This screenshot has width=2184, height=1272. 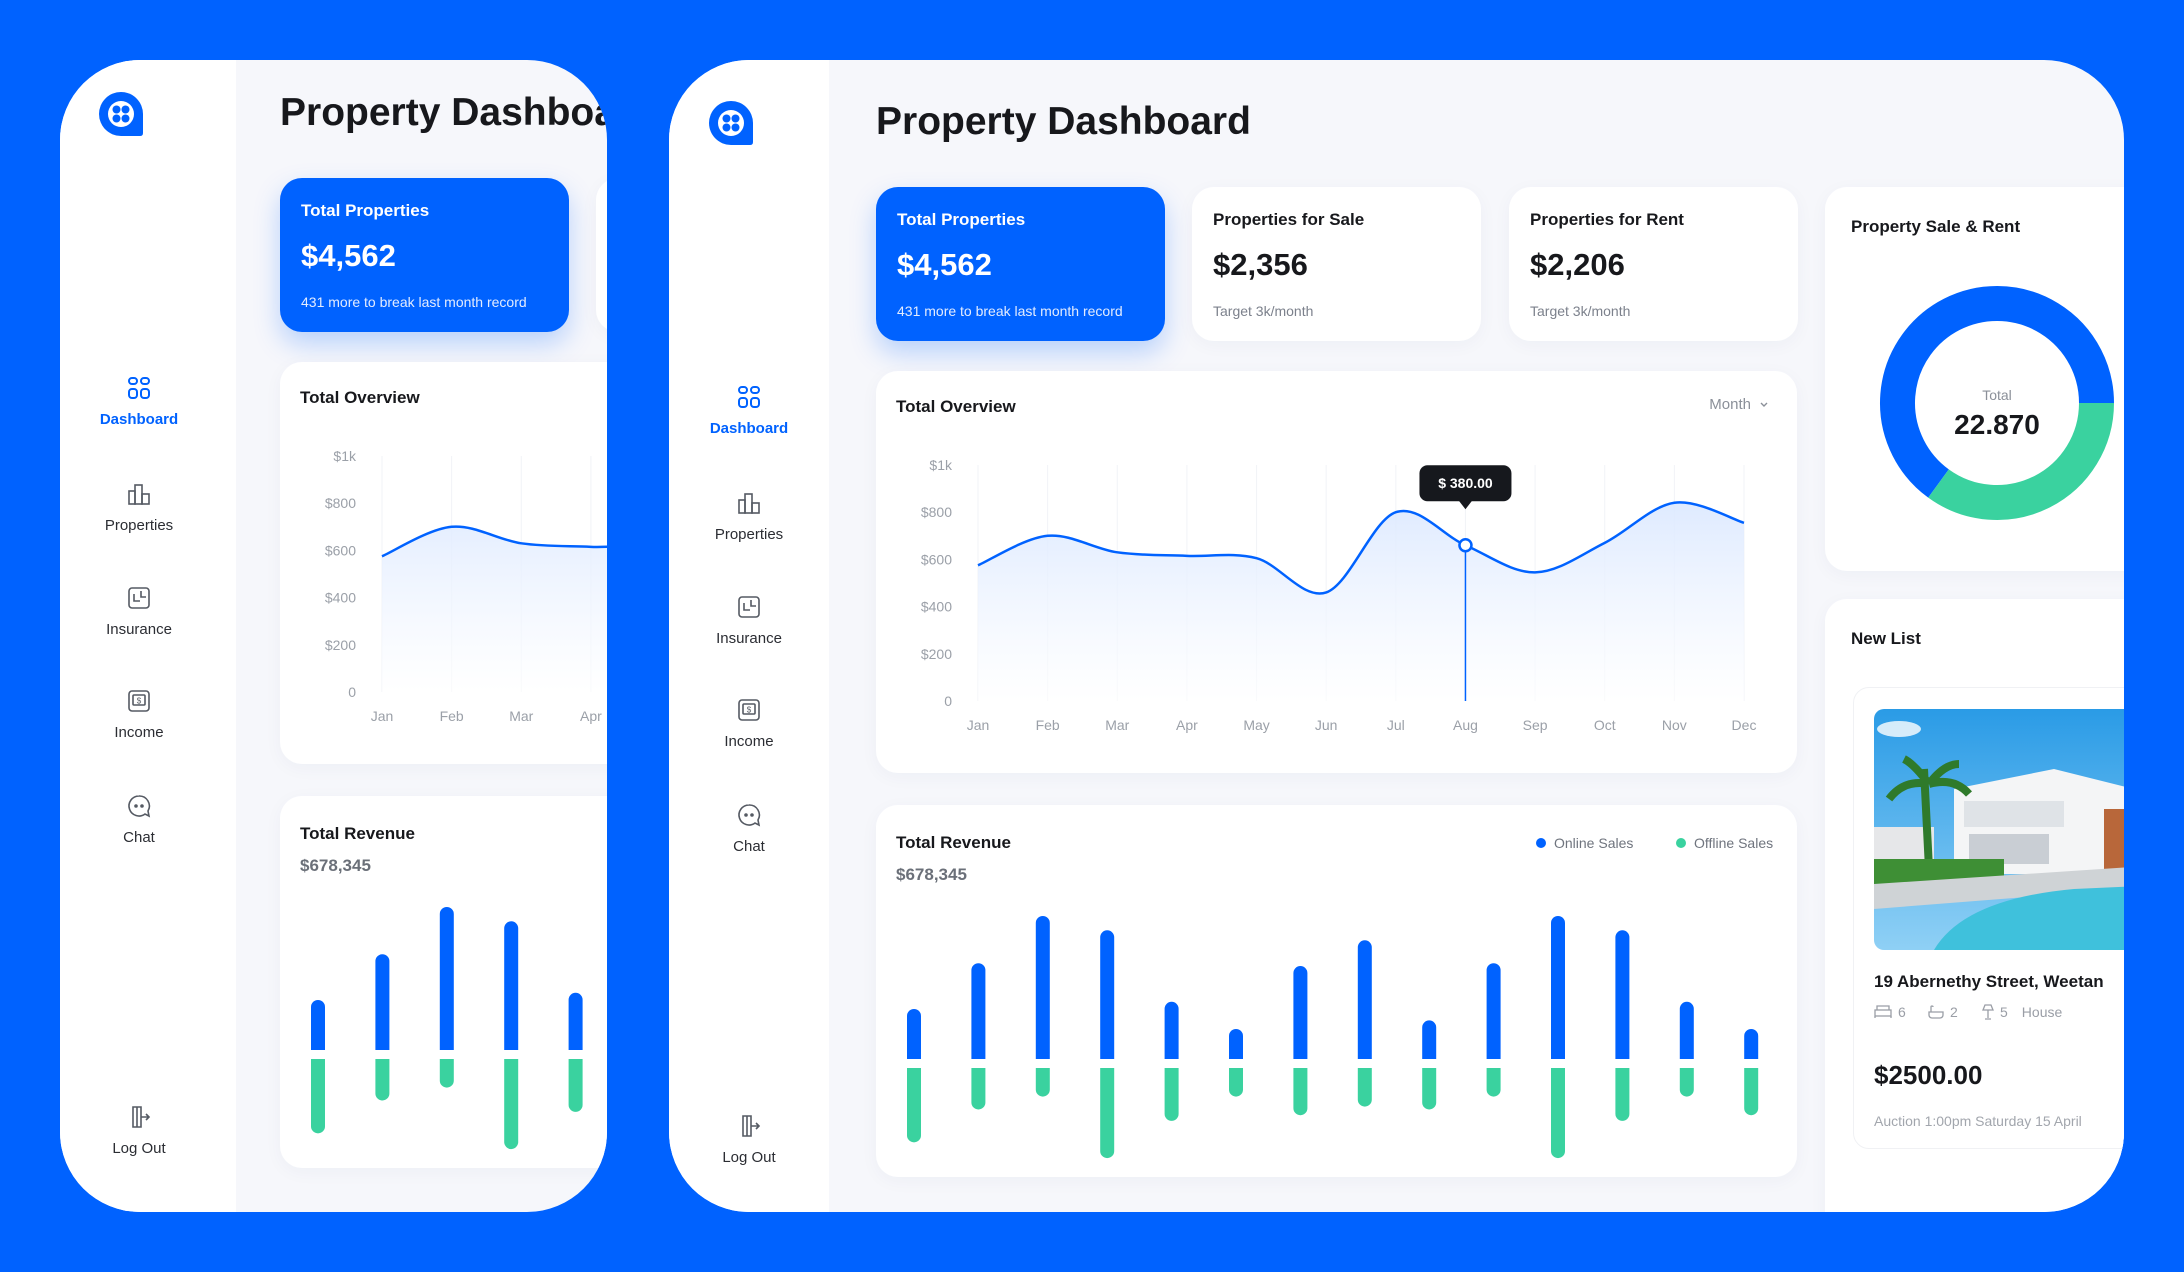 What do you see at coordinates (1999, 829) in the screenshot?
I see `property-photo` at bounding box center [1999, 829].